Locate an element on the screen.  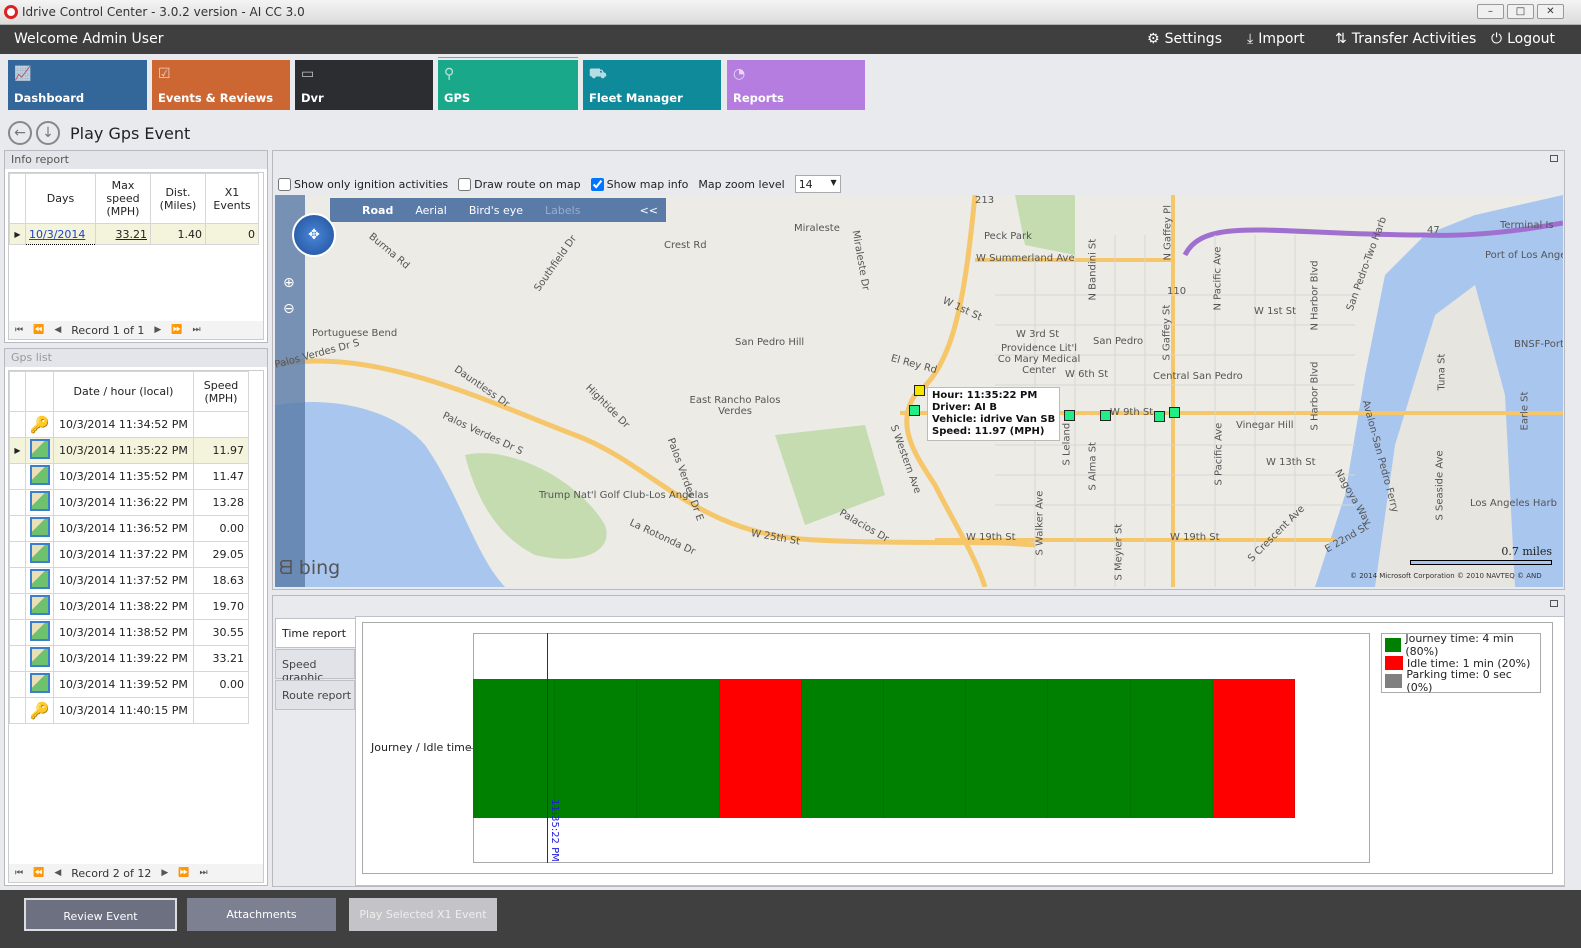
road-western is located at coordinates (946, 391).